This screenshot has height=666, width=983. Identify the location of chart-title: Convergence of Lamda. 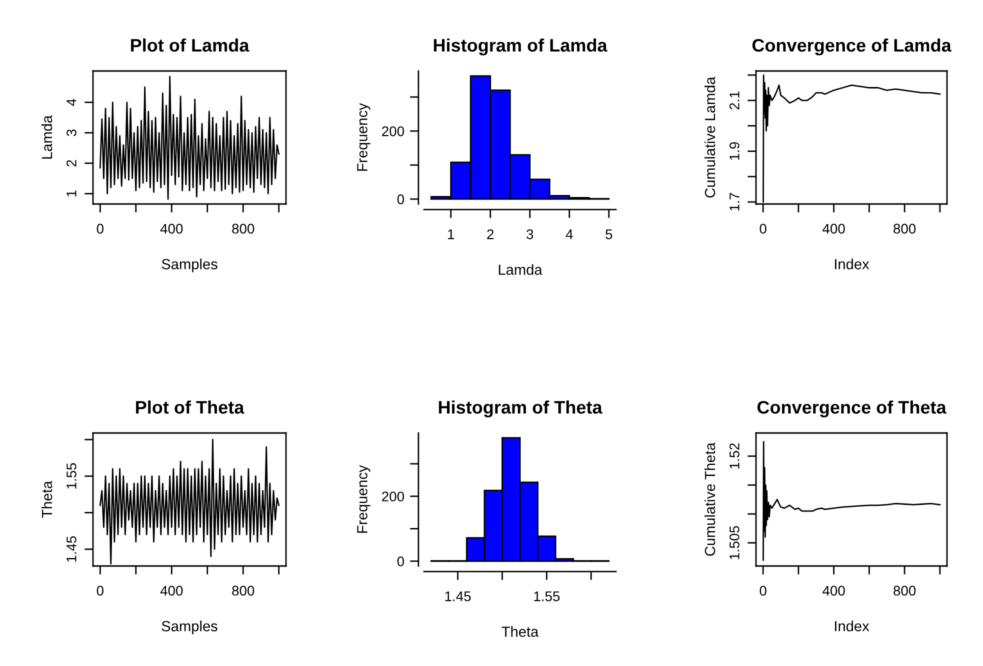
(852, 47).